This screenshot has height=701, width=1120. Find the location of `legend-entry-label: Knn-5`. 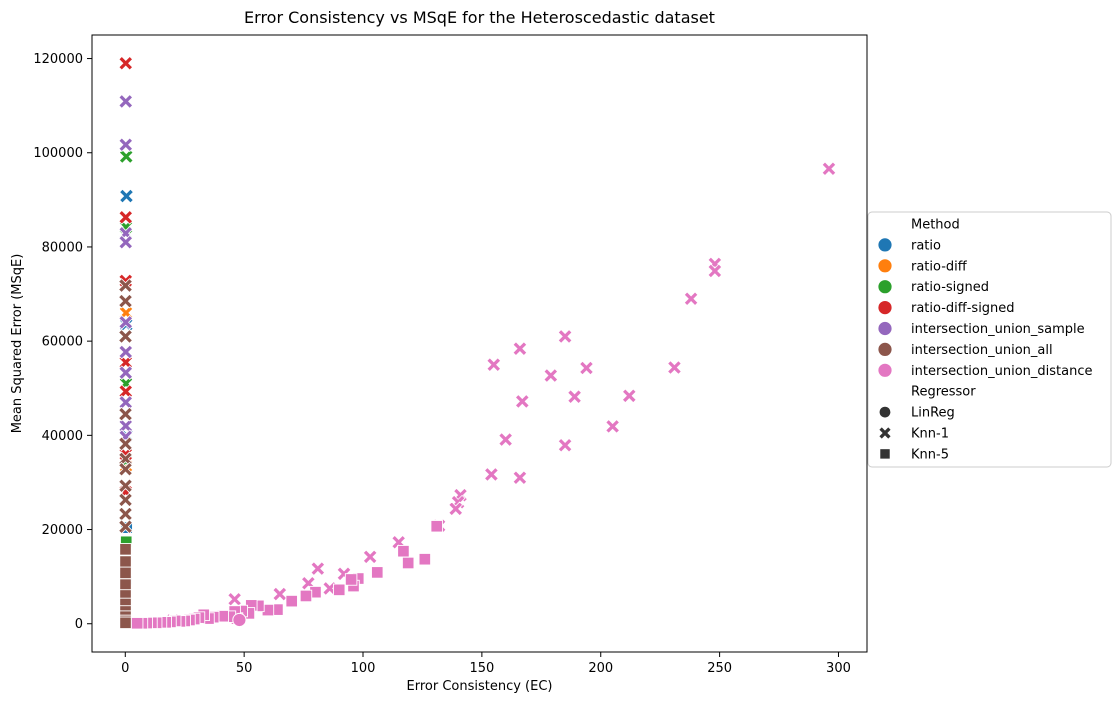

legend-entry-label: Knn-5 is located at coordinates (930, 454).